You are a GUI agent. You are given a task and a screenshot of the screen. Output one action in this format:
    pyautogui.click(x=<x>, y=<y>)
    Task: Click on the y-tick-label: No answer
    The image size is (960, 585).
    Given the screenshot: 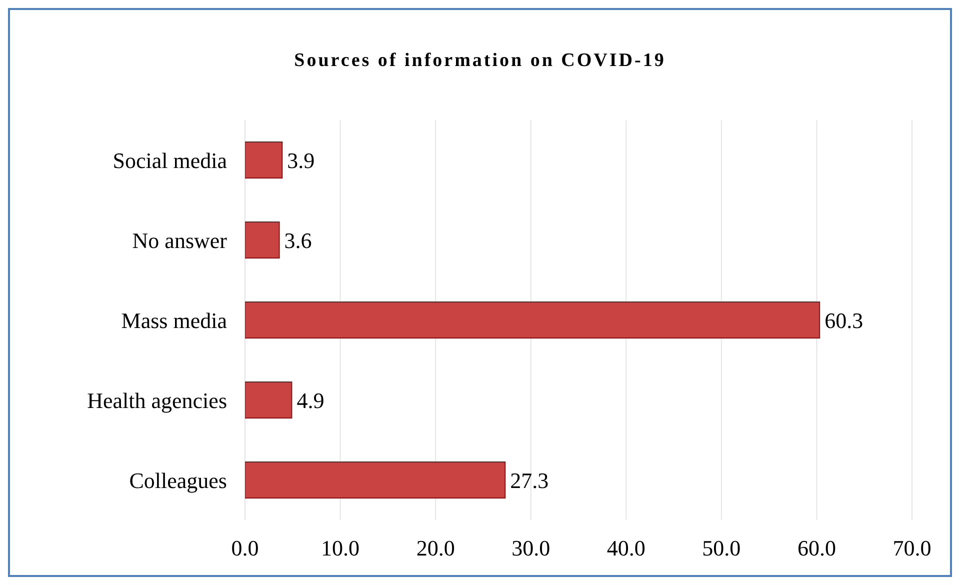 What is the action you would take?
    pyautogui.click(x=180, y=240)
    